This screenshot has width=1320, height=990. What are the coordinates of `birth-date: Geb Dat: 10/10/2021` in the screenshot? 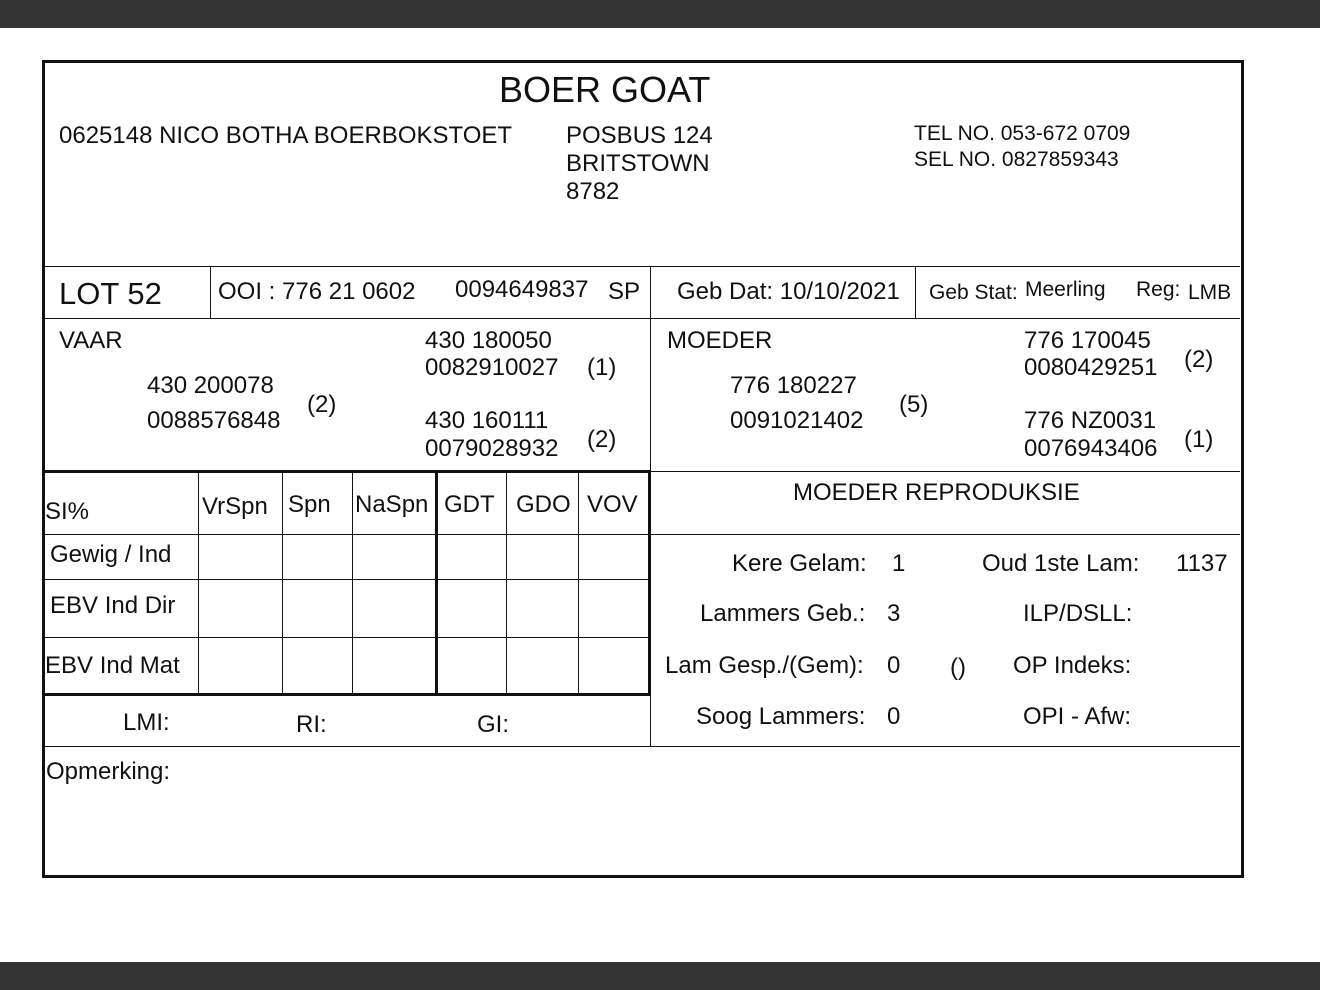 It's located at (788, 291).